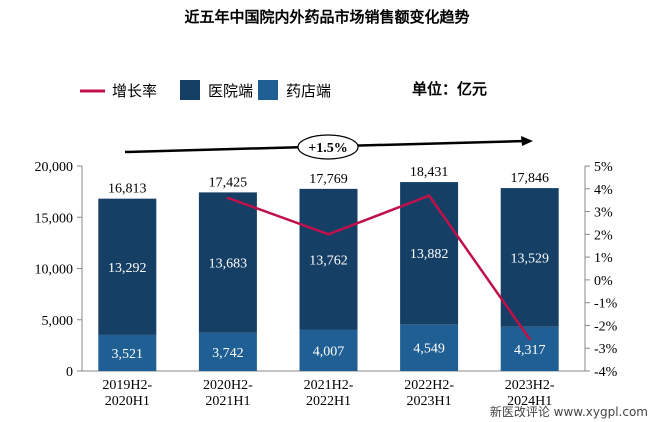  I want to click on bar-value-label: 4,317, so click(530, 350).